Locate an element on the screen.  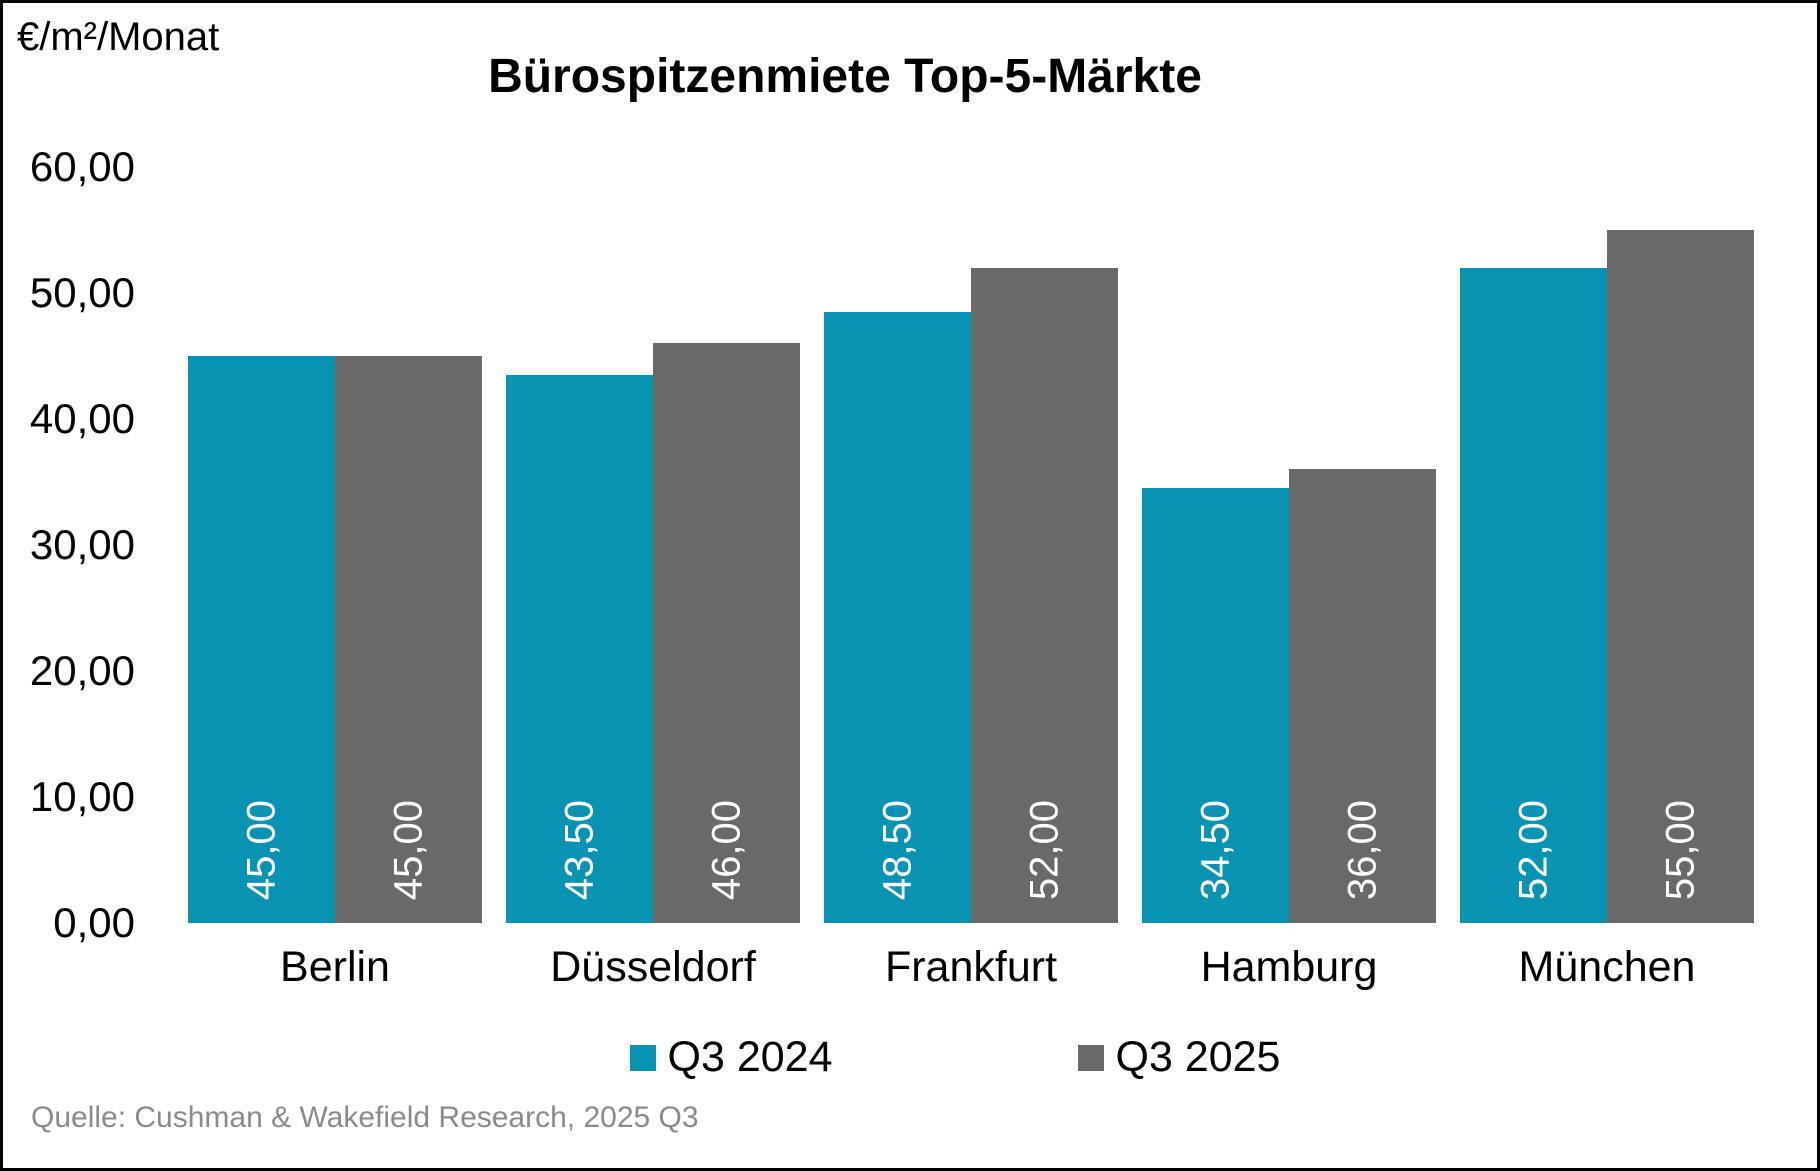
bar-group-hamburg: 34,50 36,00 is located at coordinates (1289, 545).